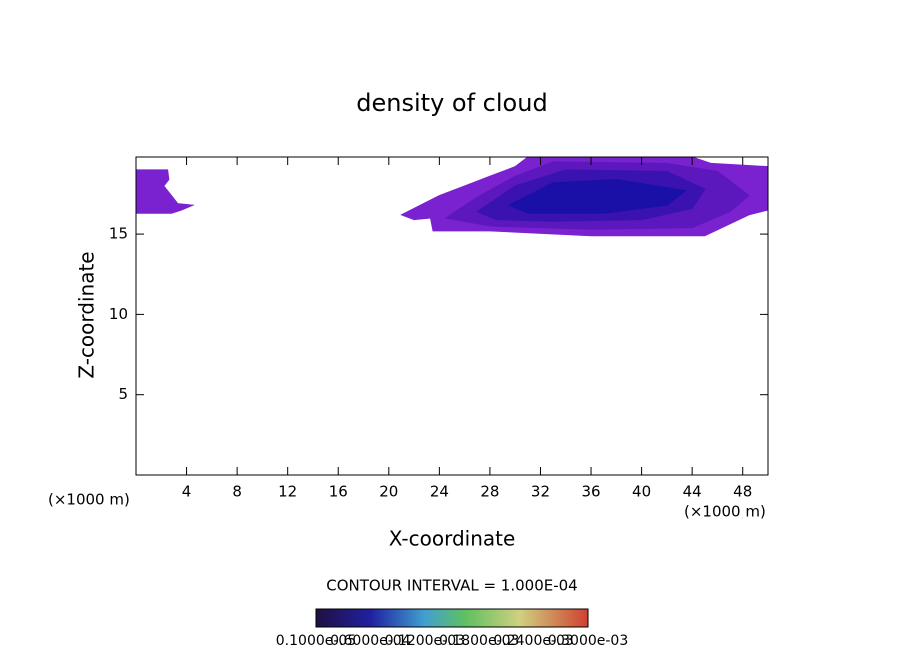 Image resolution: width=904 pixels, height=658 pixels. Describe the element at coordinates (237, 492) in the screenshot. I see `x-tick-label: 8` at that location.